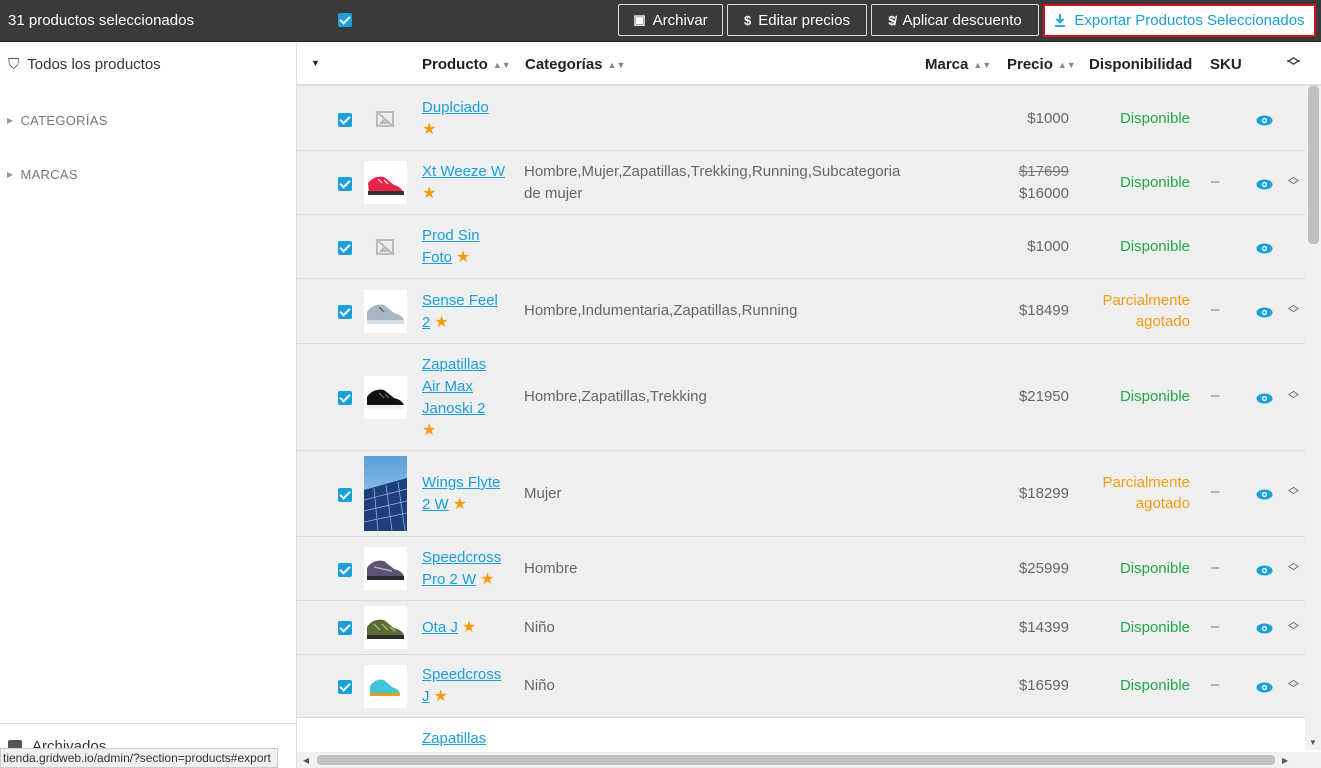  I want to click on export-selected-button: Exportar Productos Seleccionados, so click(1179, 20).